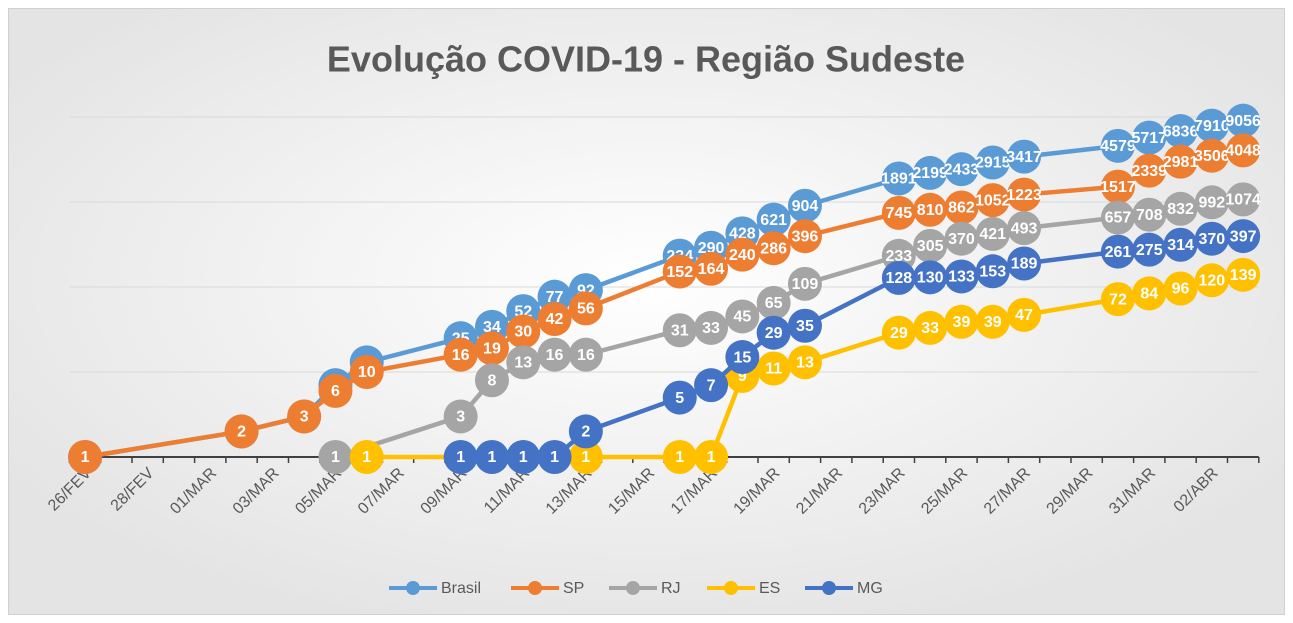 This screenshot has width=1293, height=623. I want to click on data-label: 84, so click(1149, 294).